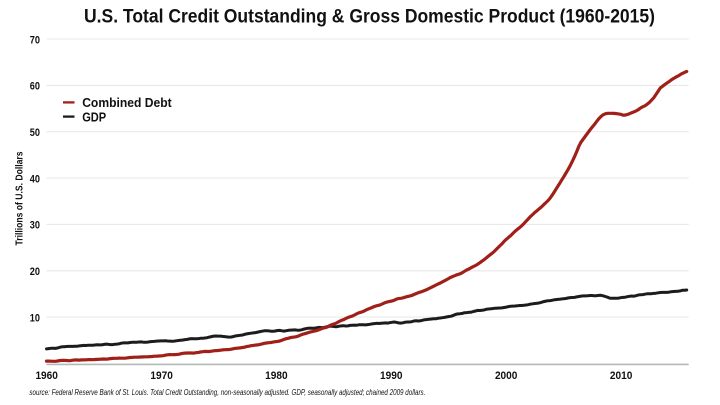 The image size is (720, 405). I want to click on svg-text: 1980, so click(276, 376).